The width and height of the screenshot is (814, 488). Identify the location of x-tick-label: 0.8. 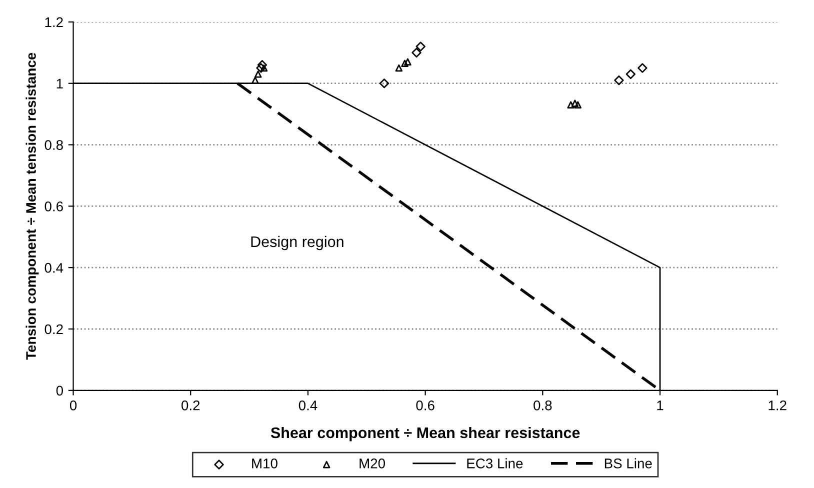
(543, 405).